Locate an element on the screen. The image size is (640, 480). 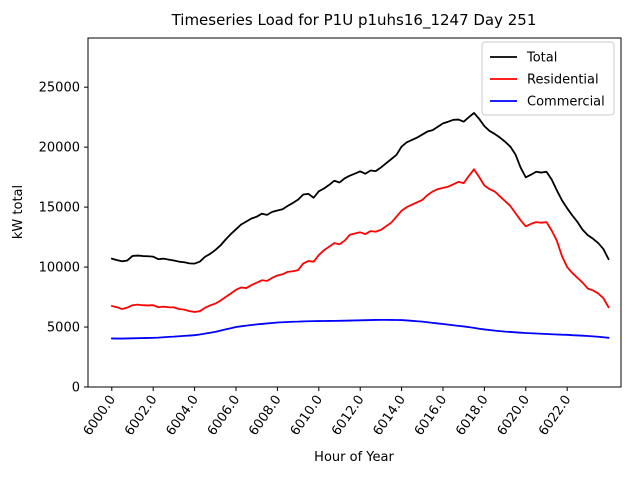
y-tick-label: 15000 is located at coordinates (59, 208).